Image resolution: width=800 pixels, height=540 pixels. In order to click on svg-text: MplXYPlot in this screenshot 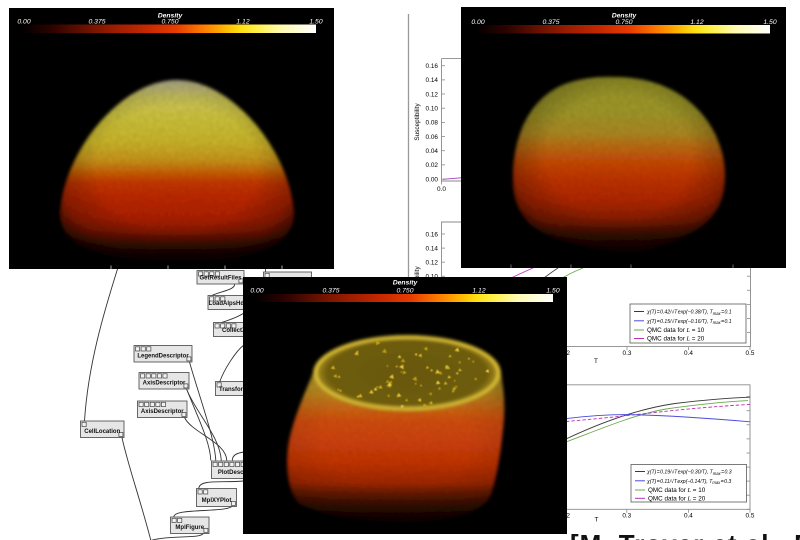, I will do `click(217, 501)`.